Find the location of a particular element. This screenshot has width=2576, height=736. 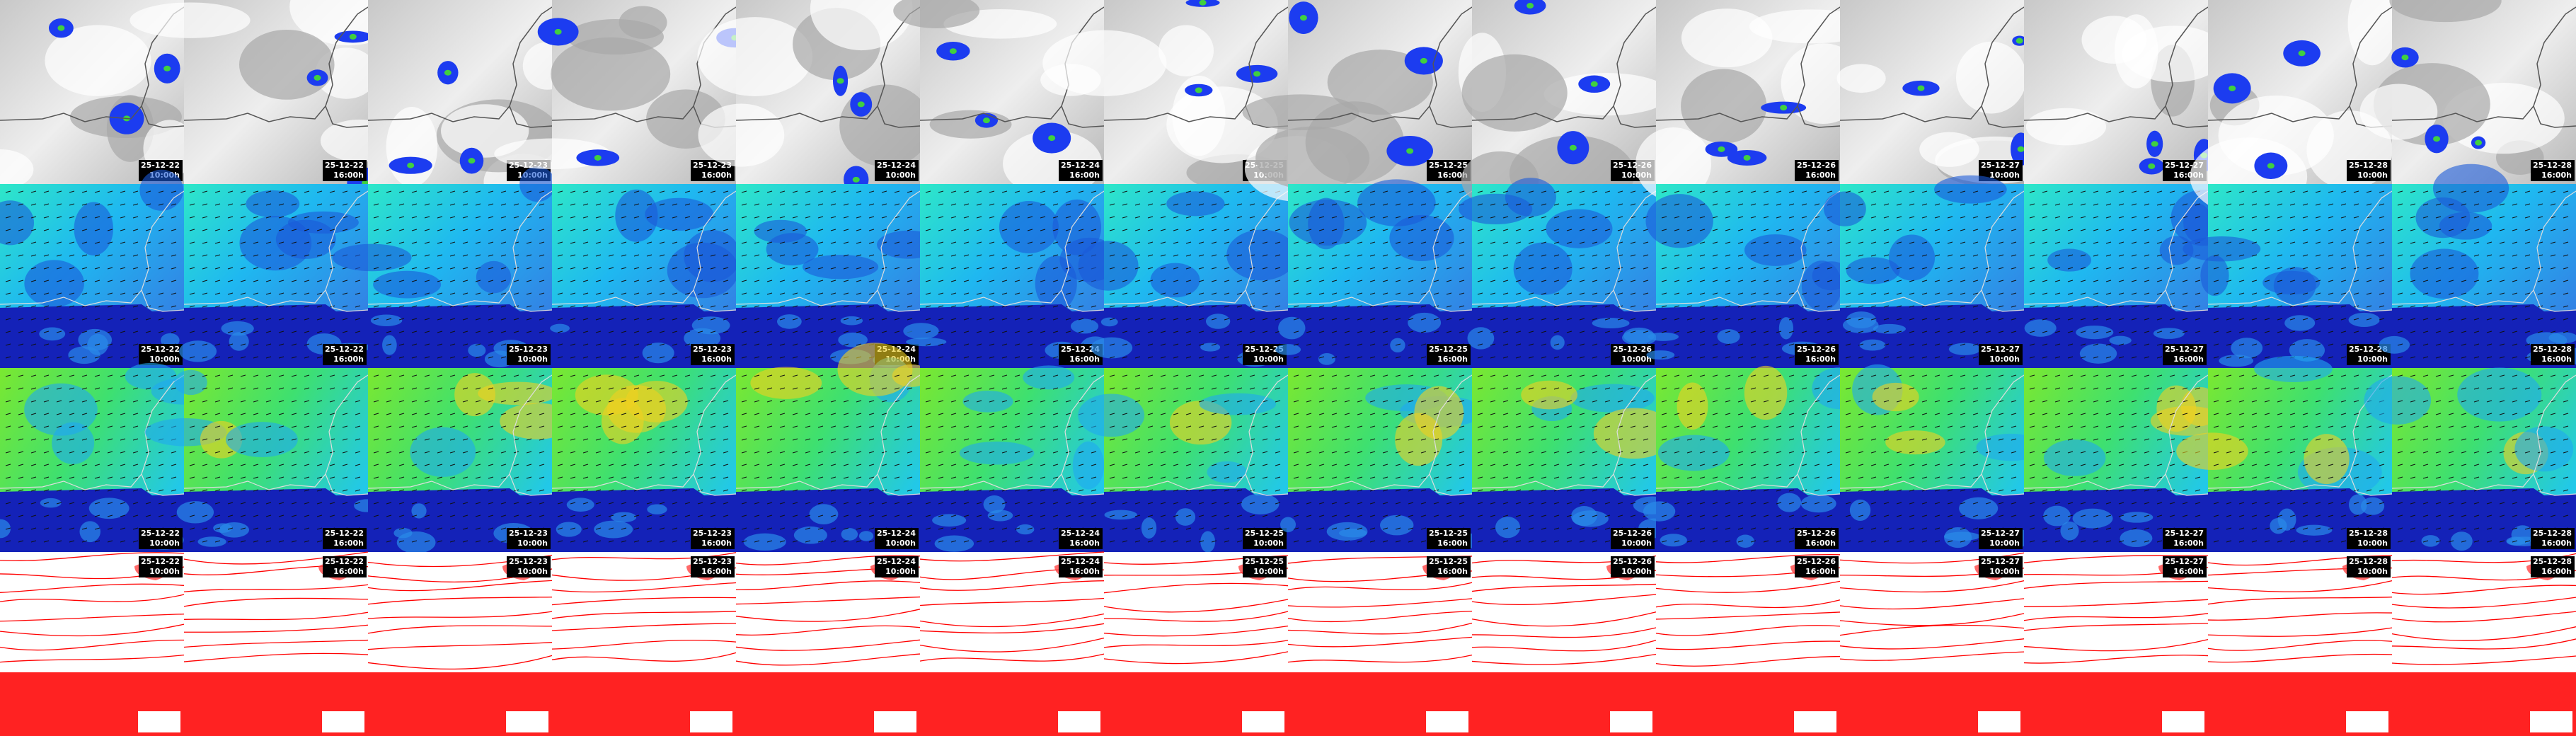

isobar is located at coordinates (460, 646).